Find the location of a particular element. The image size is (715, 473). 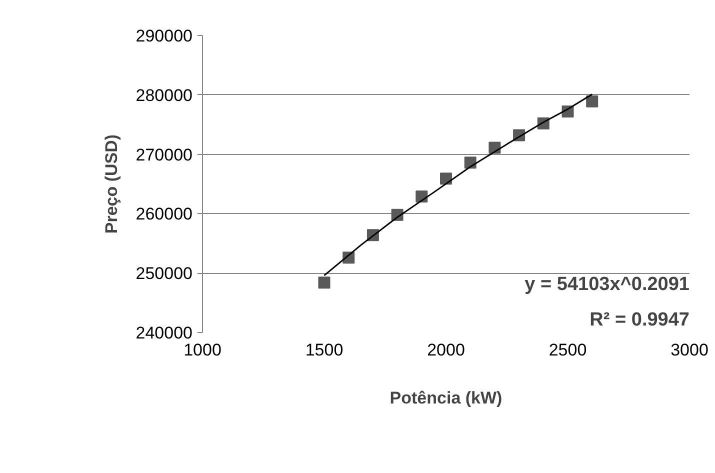

x-tick-label: 2500 is located at coordinates (567, 350).